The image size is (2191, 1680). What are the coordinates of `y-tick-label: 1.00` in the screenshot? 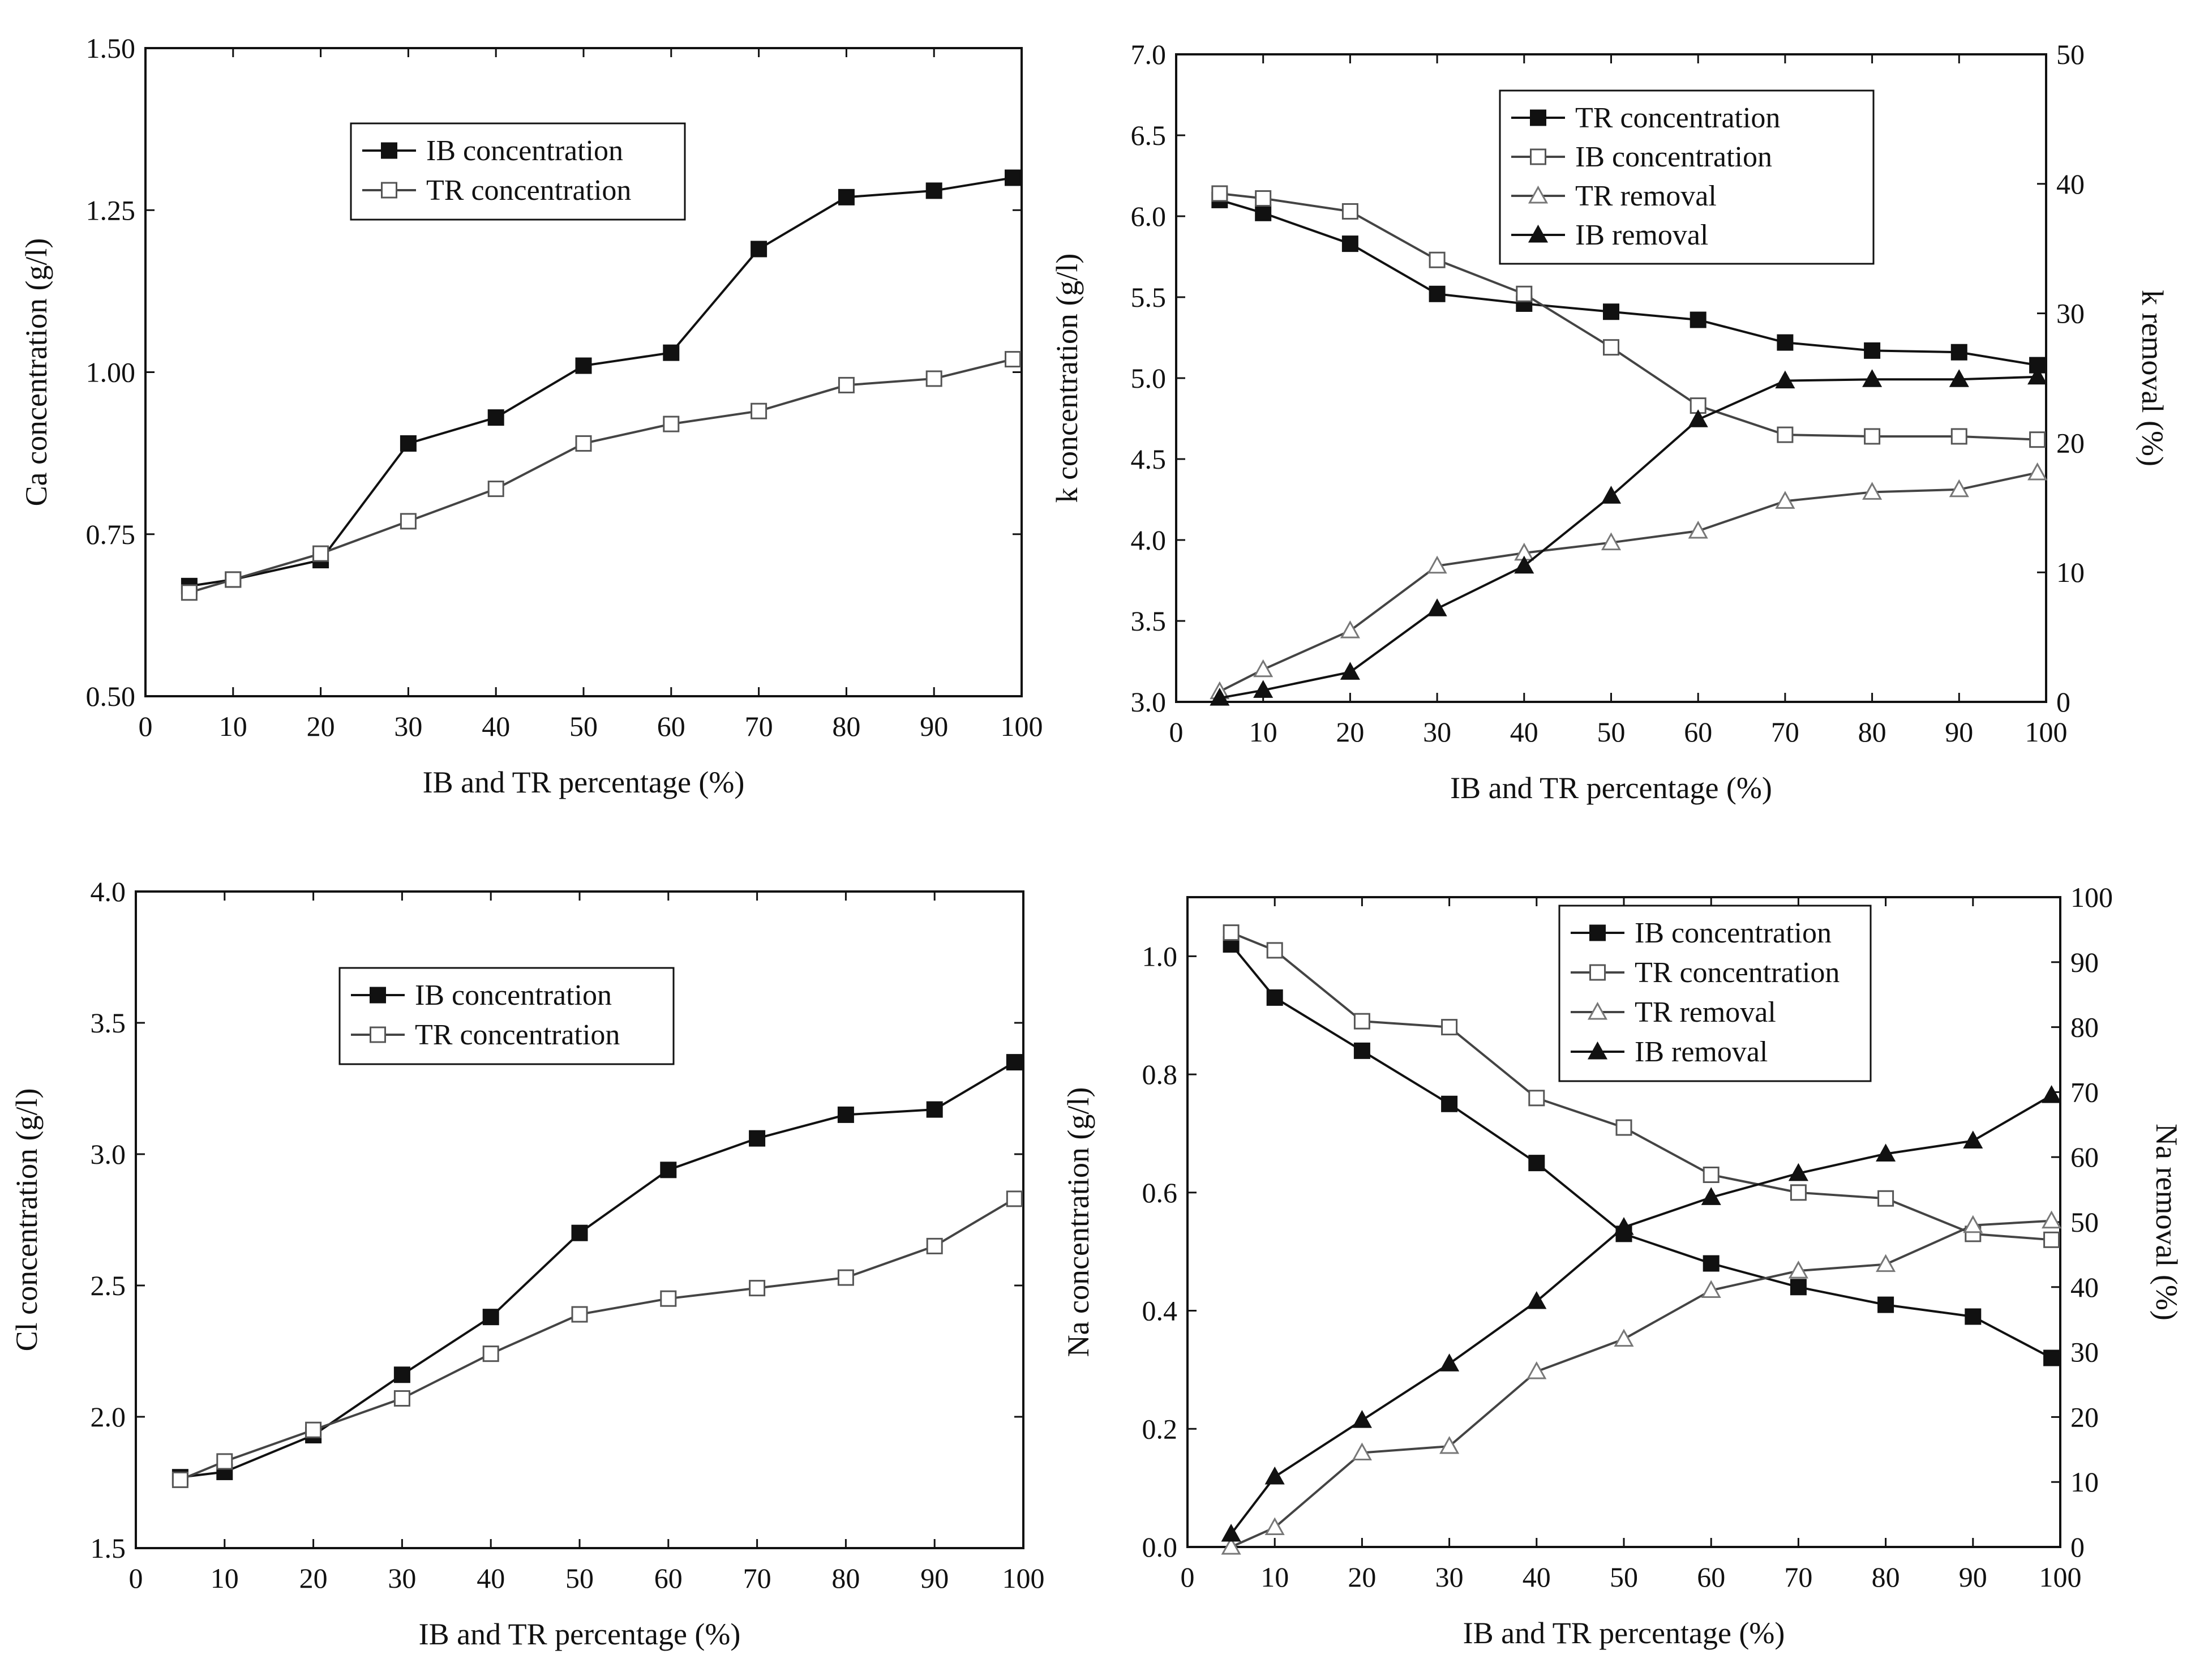 It's located at (111, 372).